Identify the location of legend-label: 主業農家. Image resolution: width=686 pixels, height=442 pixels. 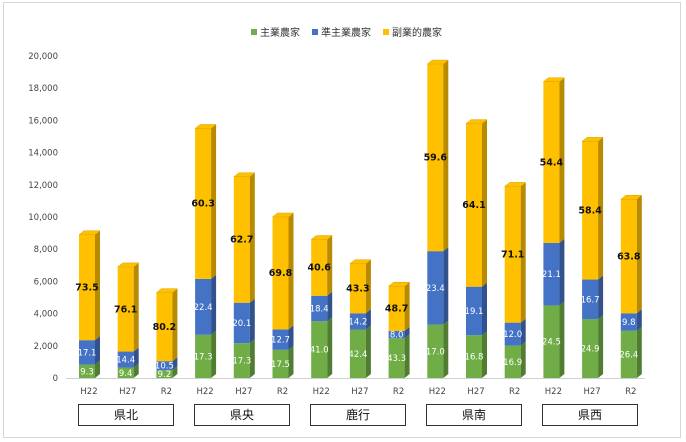
(280, 32).